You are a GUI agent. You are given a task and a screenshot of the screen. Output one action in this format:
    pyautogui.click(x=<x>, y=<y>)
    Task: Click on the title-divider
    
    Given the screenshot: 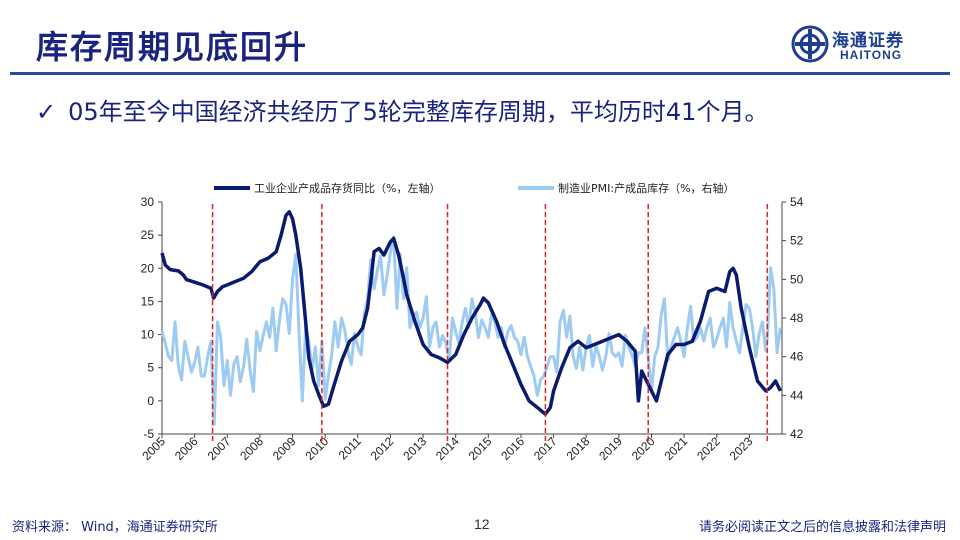 What is the action you would take?
    pyautogui.click(x=480, y=73)
    